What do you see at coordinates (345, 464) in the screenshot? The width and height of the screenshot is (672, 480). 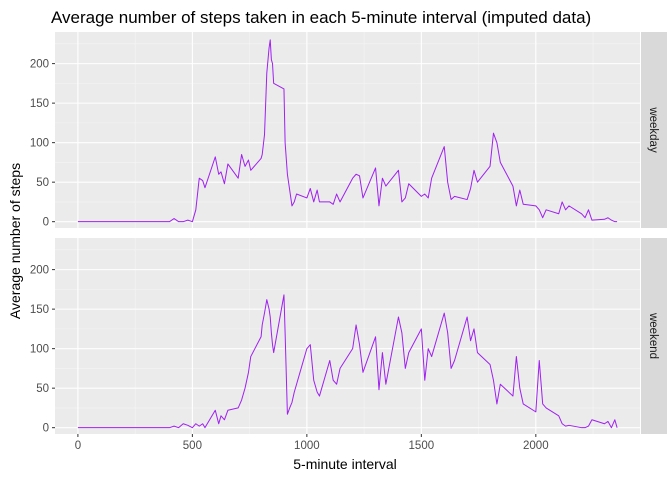 I see `x-axis-title: 5-minute interval` at bounding box center [345, 464].